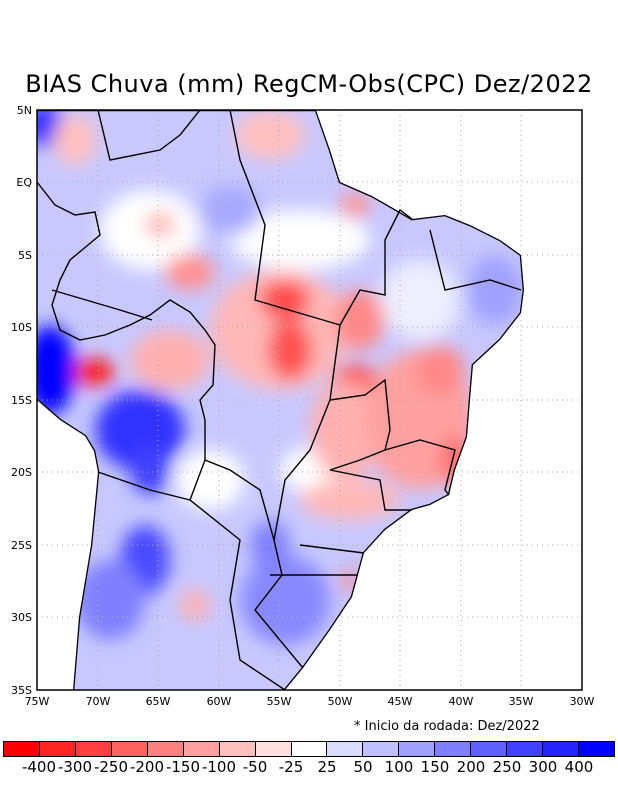 This screenshot has height=800, width=618. I want to click on lat-tick: 15S, so click(21, 400).